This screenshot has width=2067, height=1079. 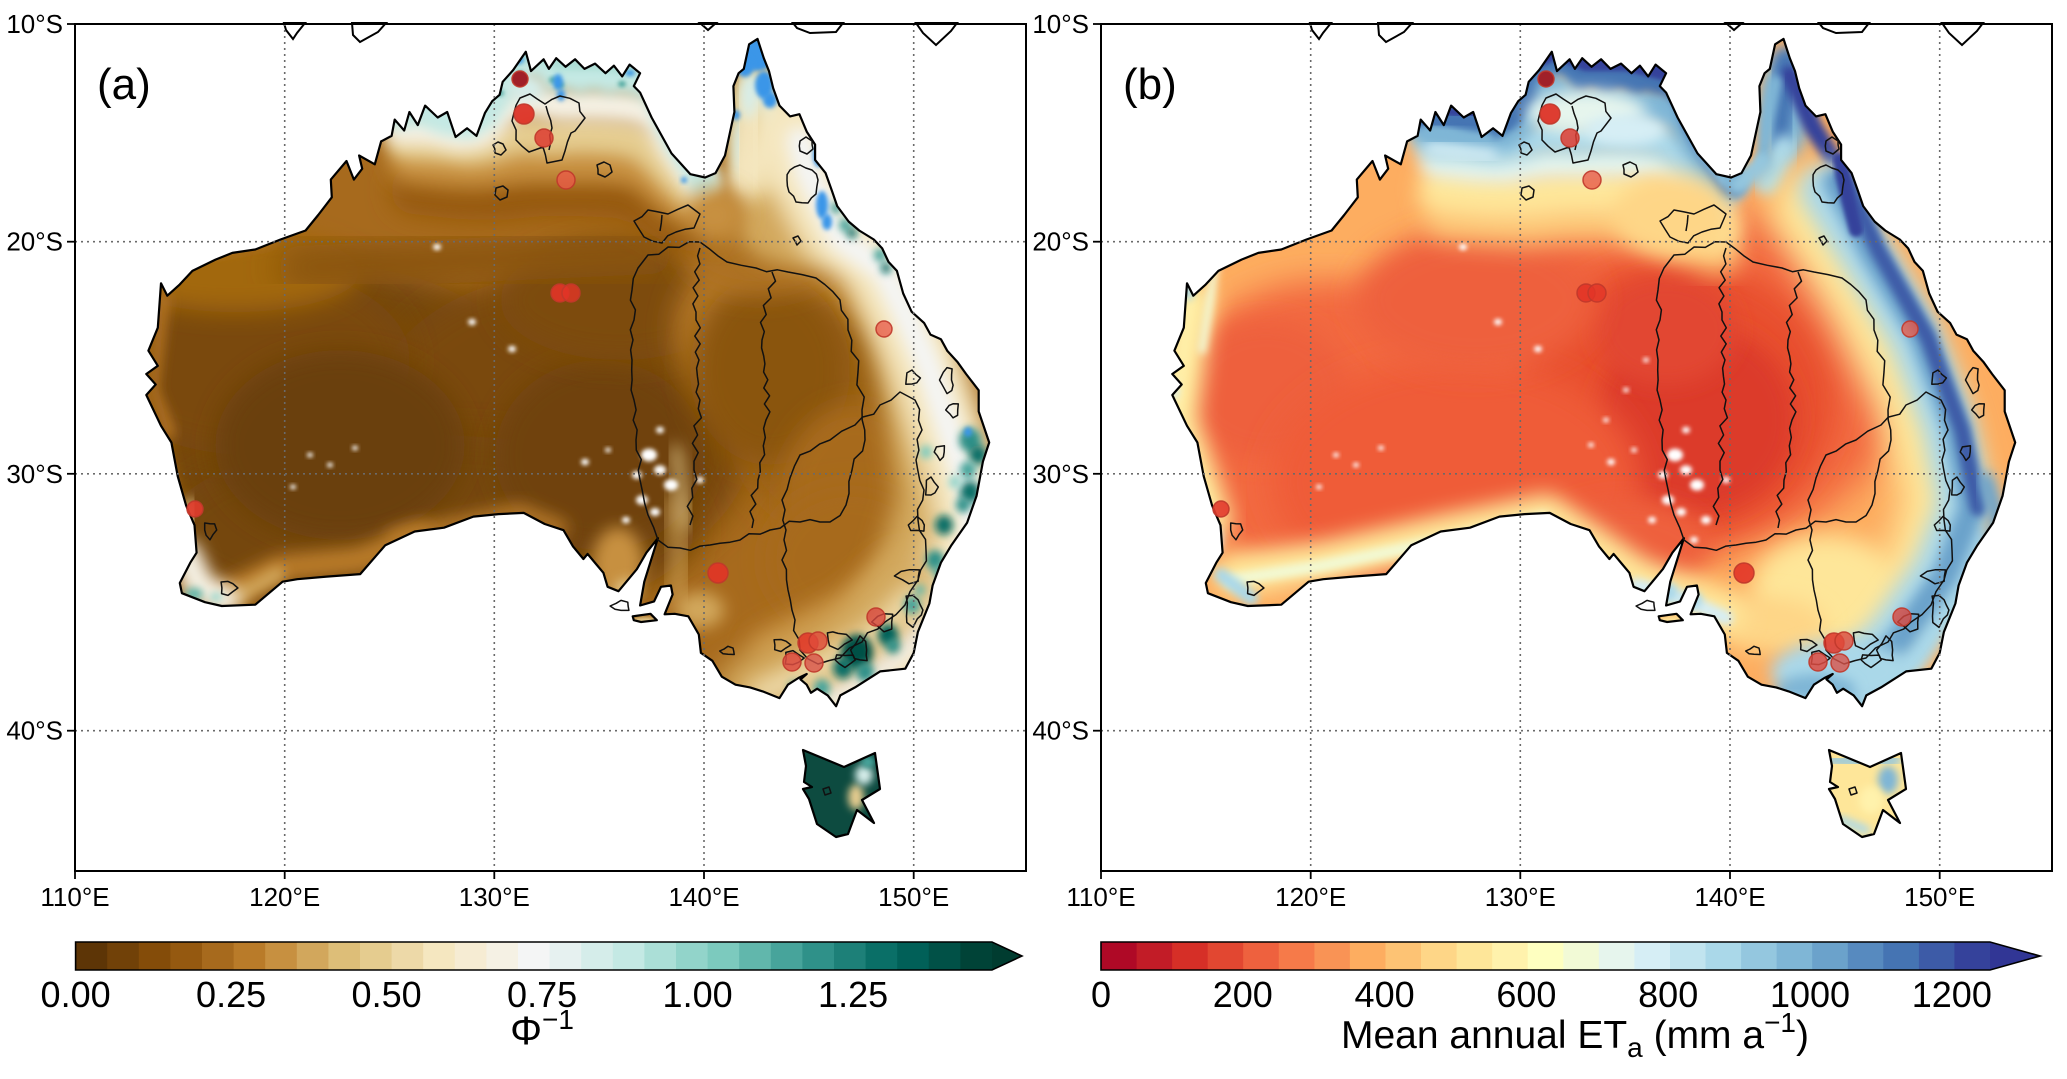 What do you see at coordinates (1952, 994) in the screenshot?
I see `svg-text: 1200` at bounding box center [1952, 994].